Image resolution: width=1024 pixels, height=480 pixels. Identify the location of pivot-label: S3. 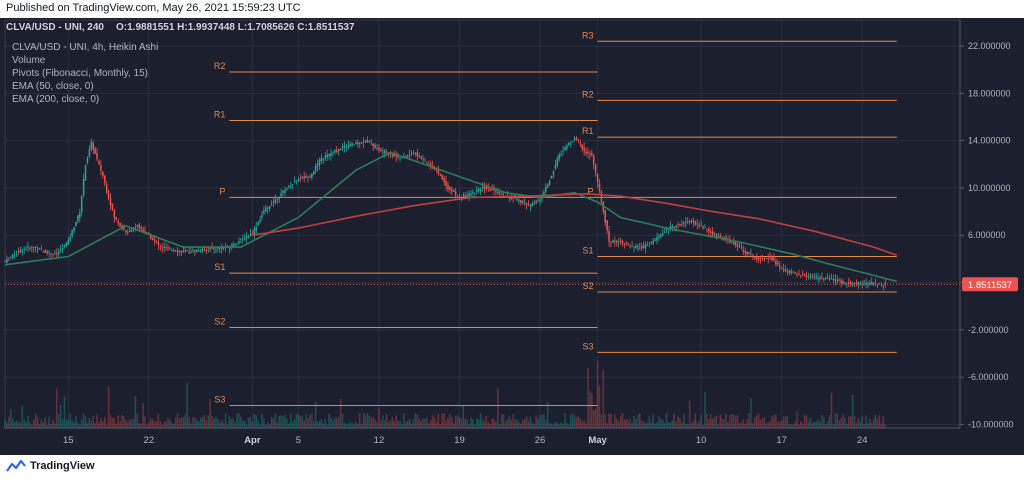
(588, 346).